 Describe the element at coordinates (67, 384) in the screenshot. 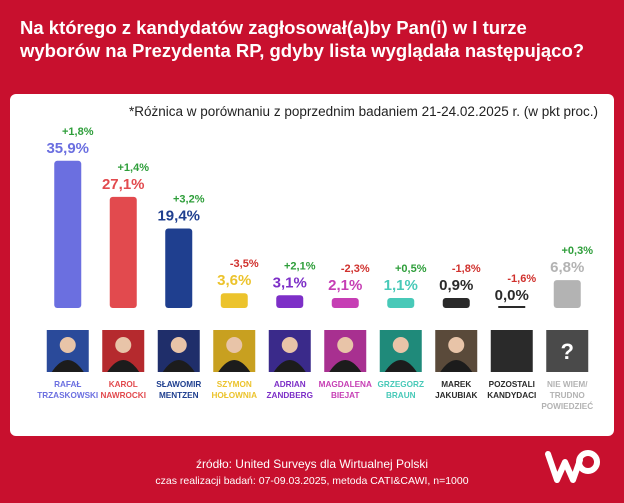

I see `candidate-name: RAFAŁ` at that location.